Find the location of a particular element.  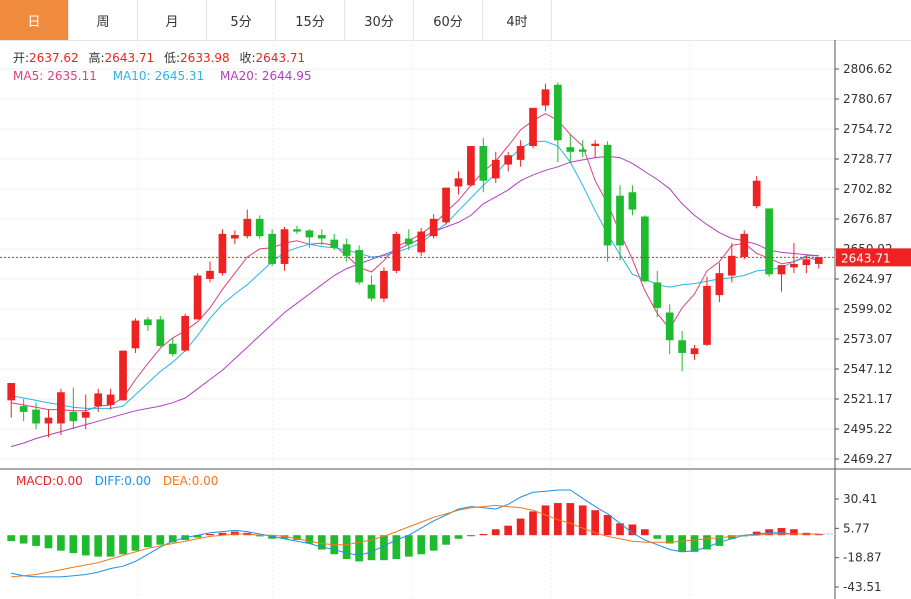

tab-3: 5分 is located at coordinates (241, 20).